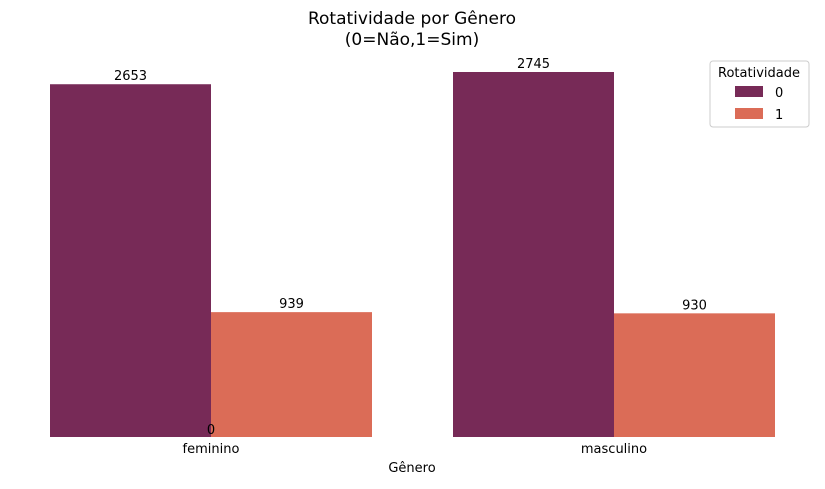 The image size is (825, 489). I want to click on chart-subtitle: (0=Não,1=Sim), so click(412, 40).